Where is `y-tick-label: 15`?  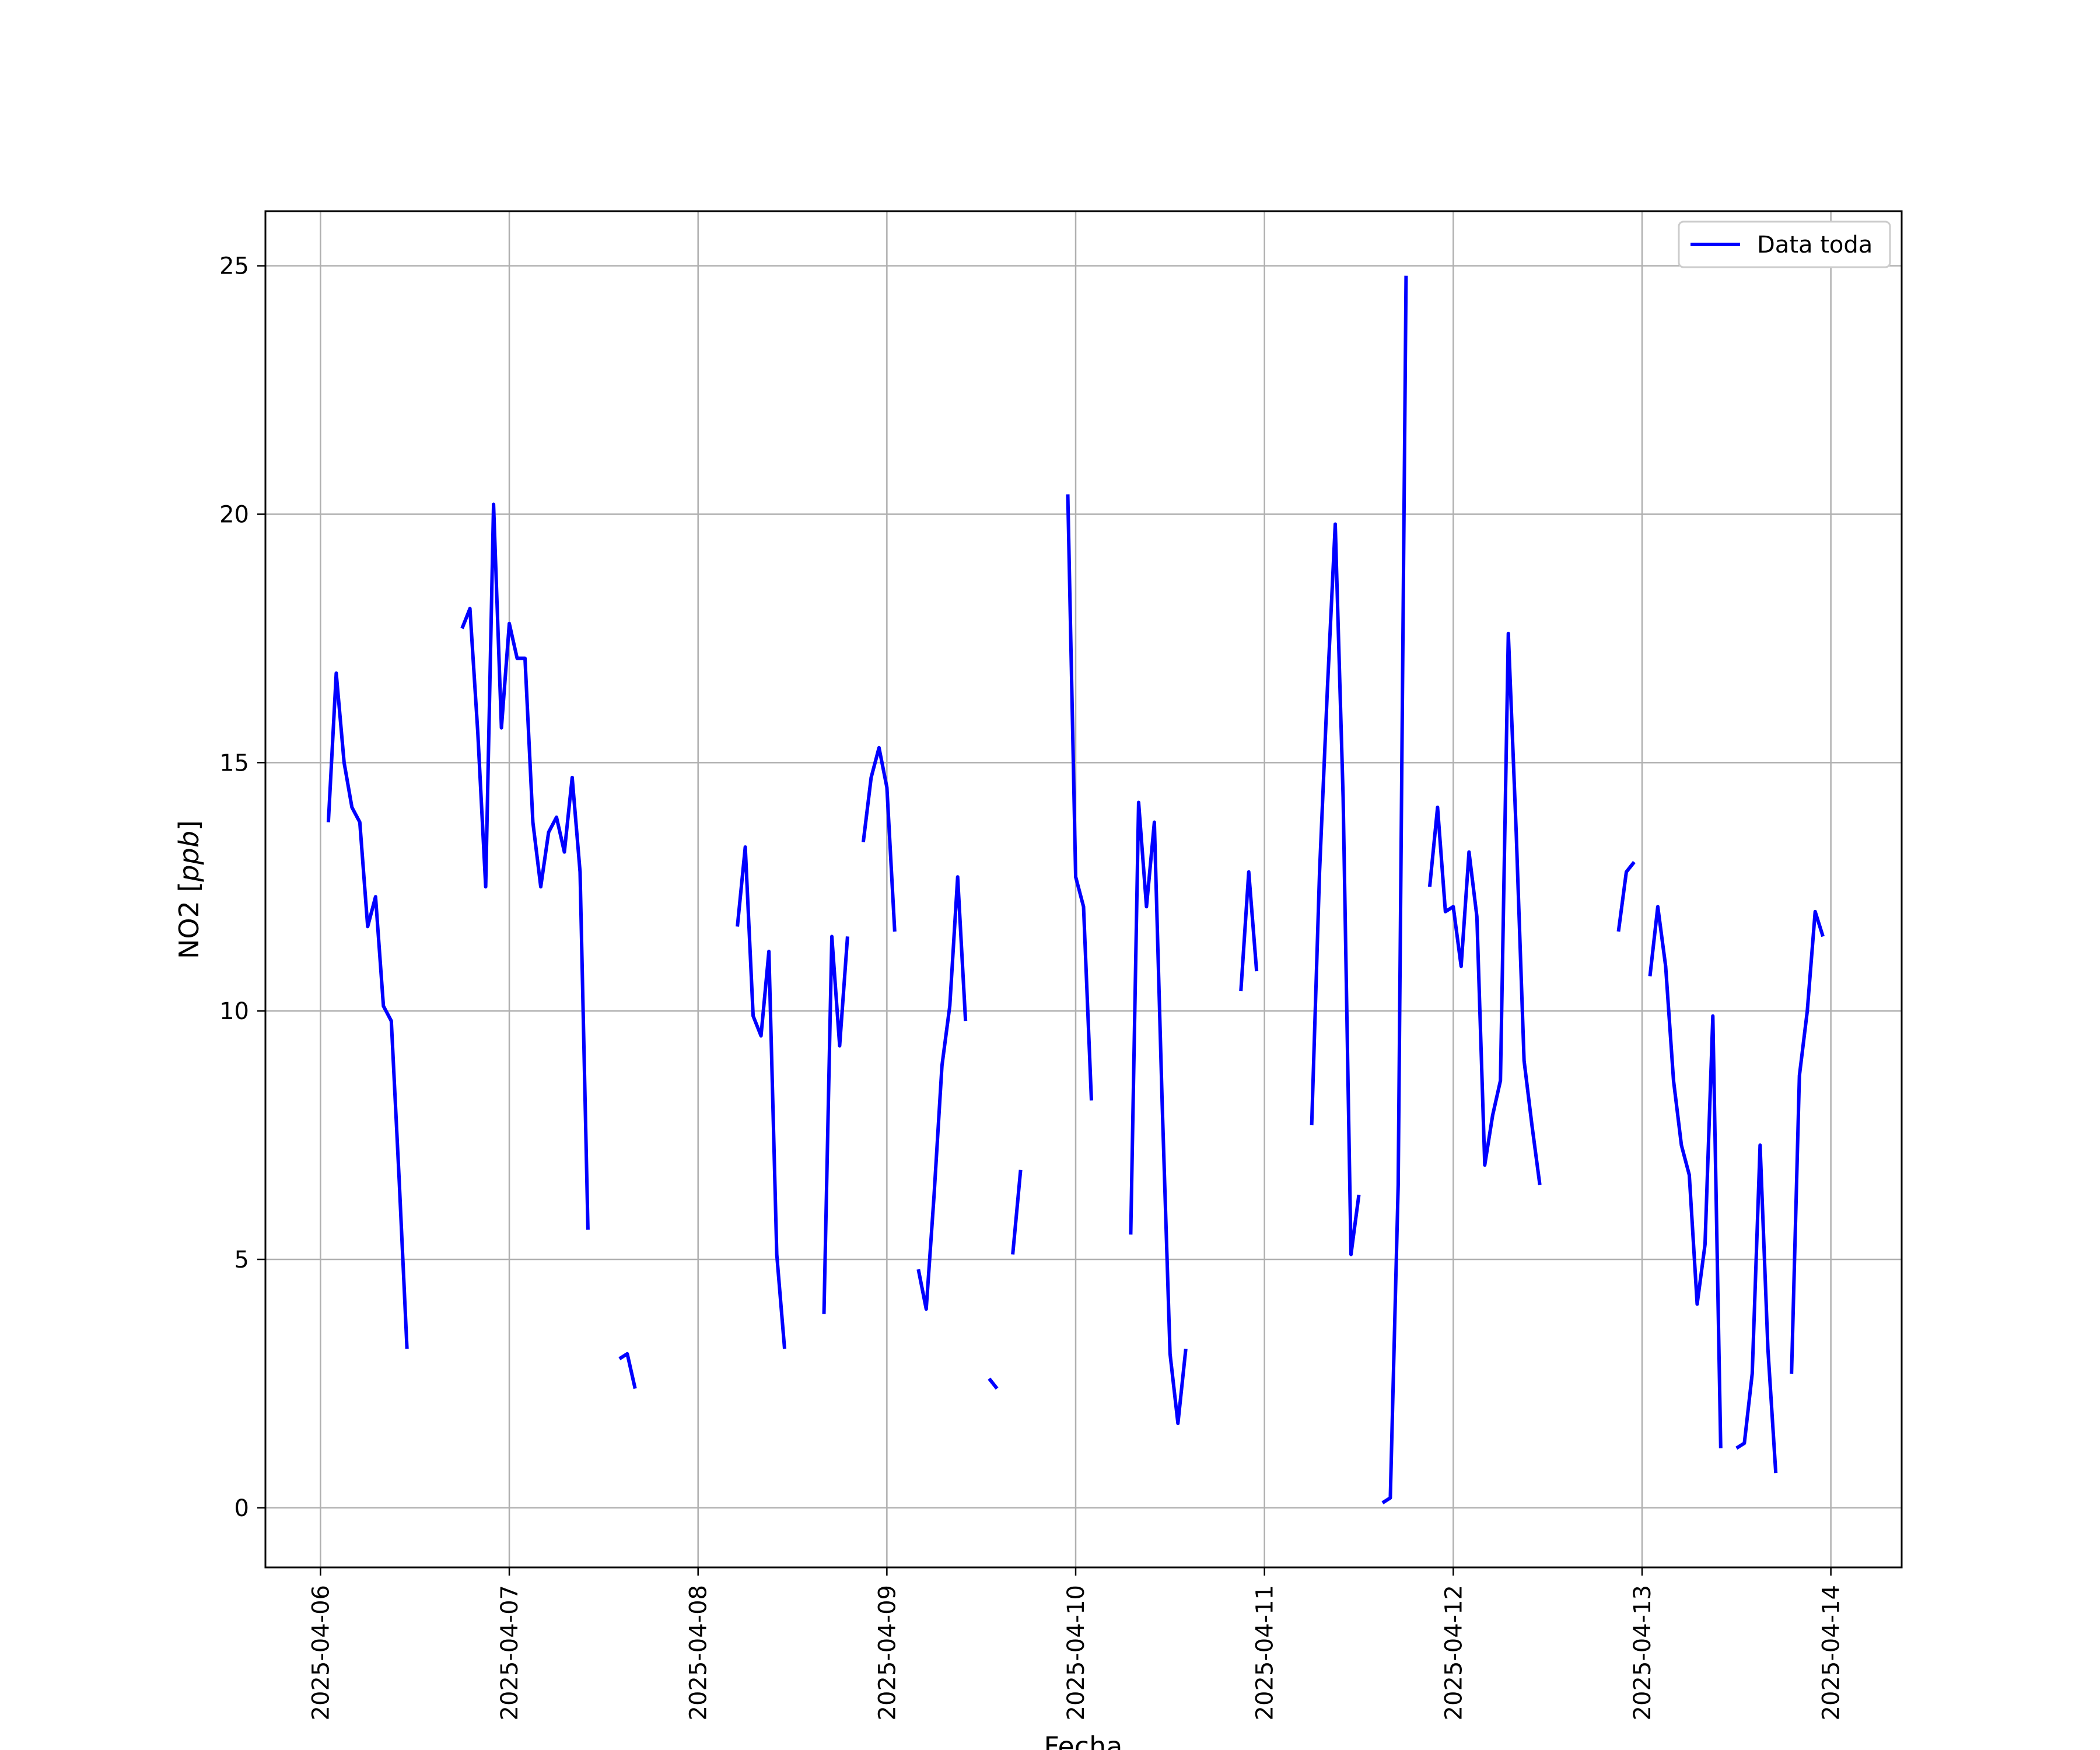
y-tick-label: 15 is located at coordinates (234, 763).